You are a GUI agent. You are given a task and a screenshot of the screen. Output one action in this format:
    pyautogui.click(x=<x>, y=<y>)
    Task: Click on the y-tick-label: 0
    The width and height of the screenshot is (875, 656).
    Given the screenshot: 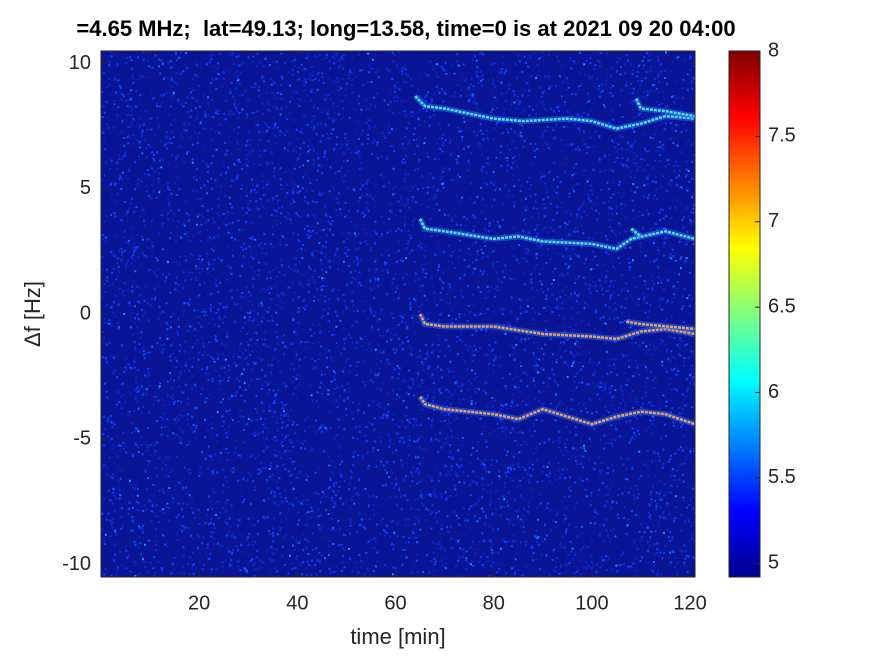 What is the action you would take?
    pyautogui.click(x=85, y=313)
    